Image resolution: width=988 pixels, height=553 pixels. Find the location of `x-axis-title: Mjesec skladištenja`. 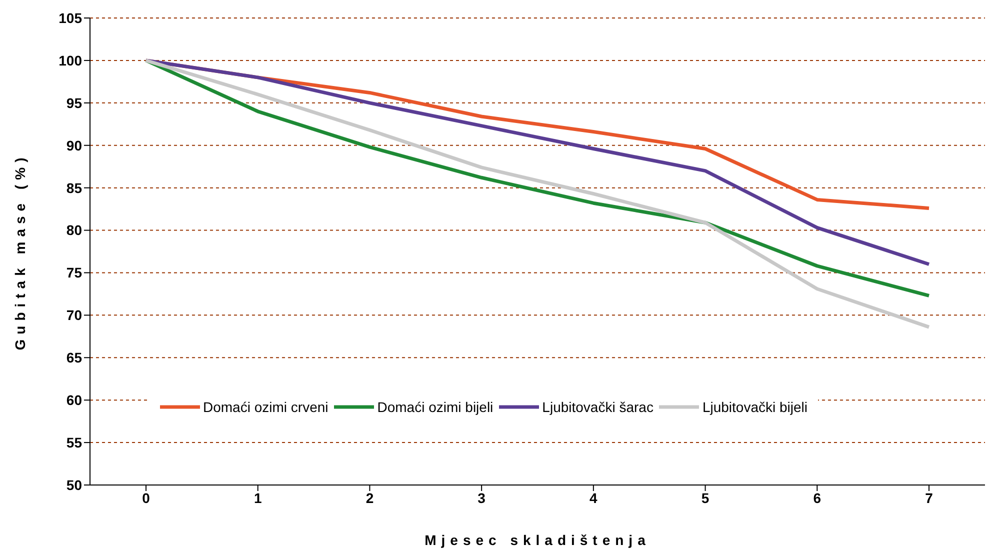

x-axis-title: Mjesec skladištenja is located at coordinates (537, 540).